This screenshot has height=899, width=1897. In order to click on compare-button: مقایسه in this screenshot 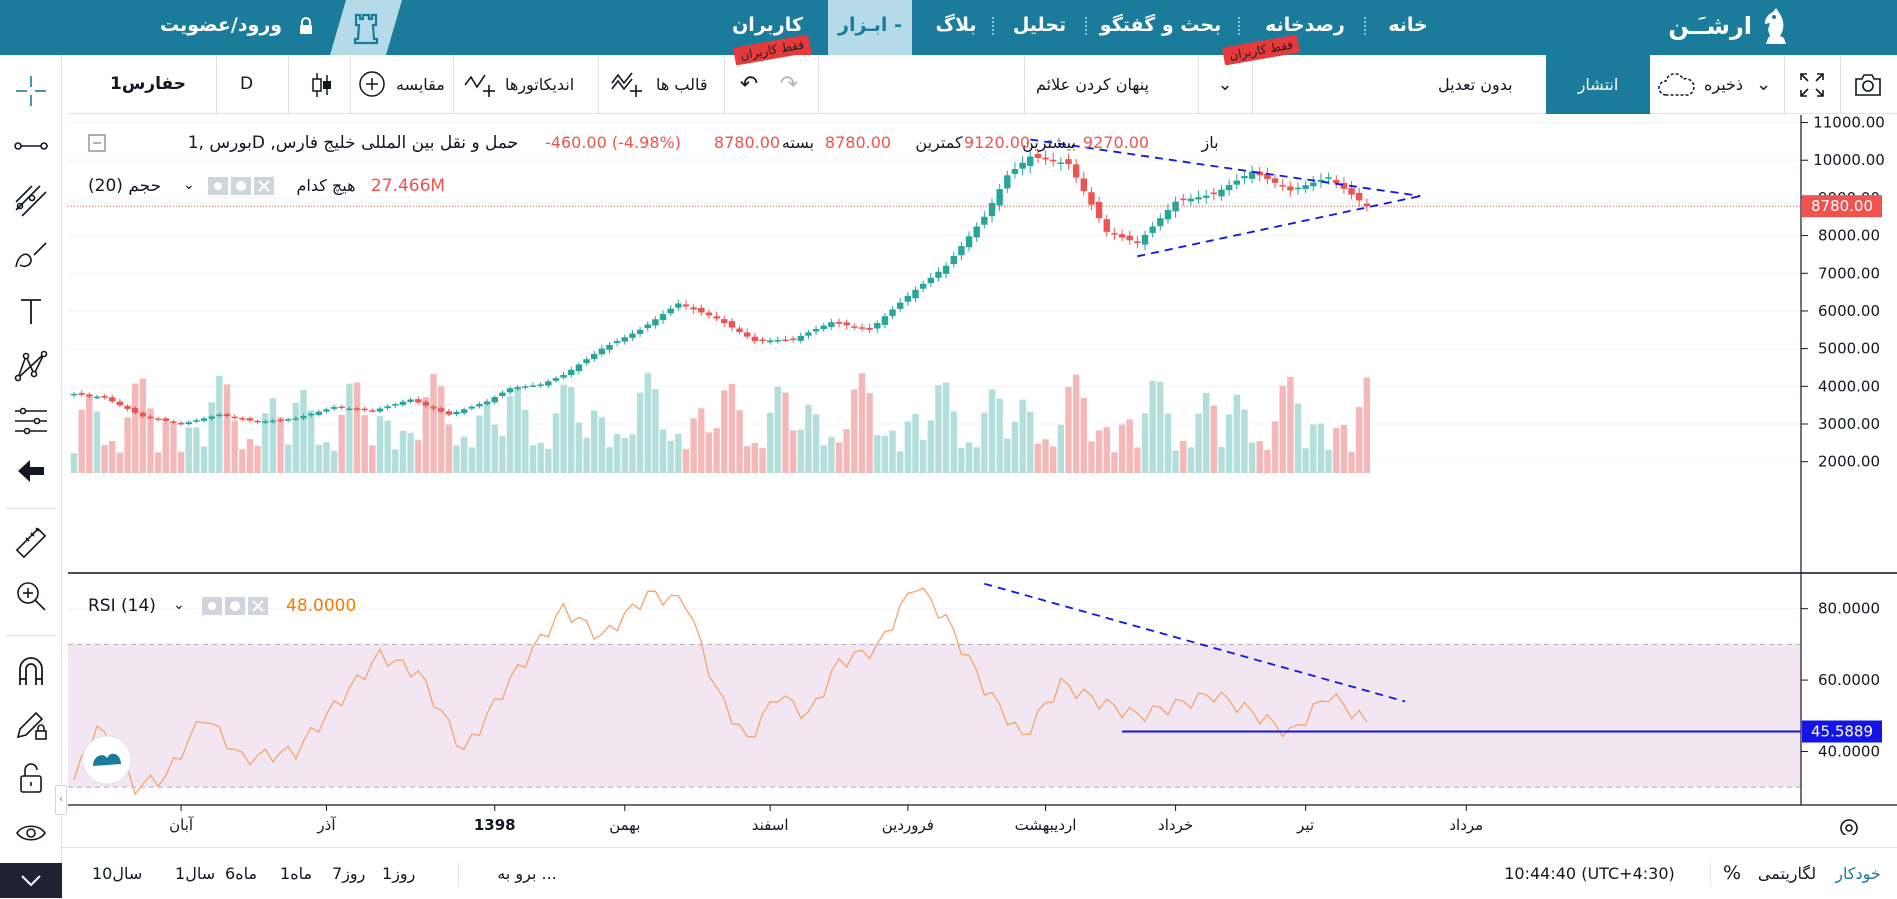, I will do `click(440, 84)`.